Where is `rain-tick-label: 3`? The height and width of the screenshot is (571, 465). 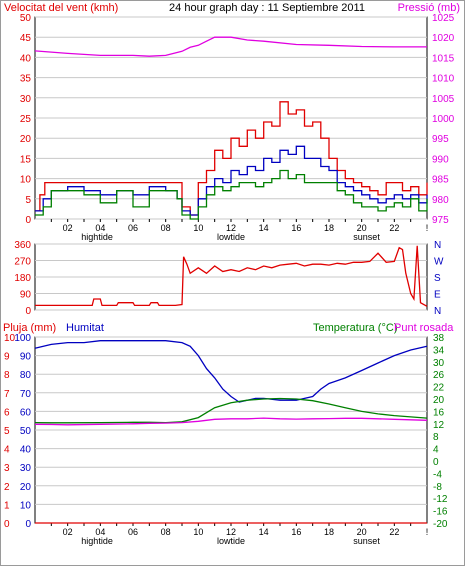 rain-tick-label: 3 is located at coordinates (7, 468).